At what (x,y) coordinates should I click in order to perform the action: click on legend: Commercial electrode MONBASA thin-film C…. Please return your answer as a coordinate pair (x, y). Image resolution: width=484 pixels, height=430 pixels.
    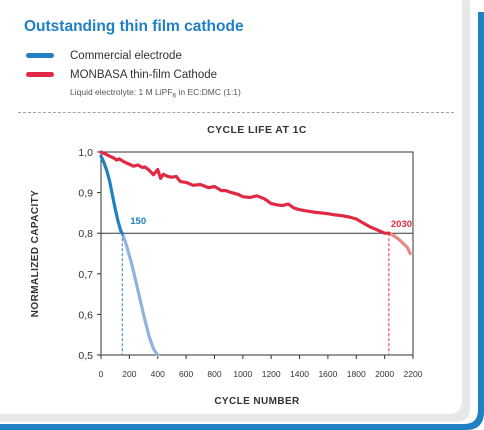
    Looking at the image, I should click on (133, 73).